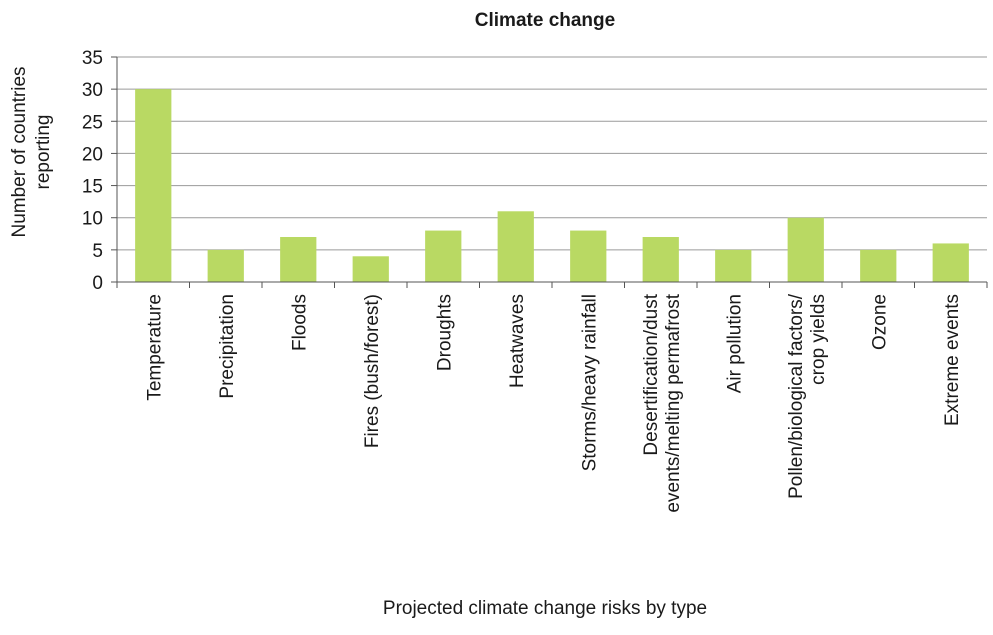 The height and width of the screenshot is (635, 993). What do you see at coordinates (673, 402) in the screenshot?
I see `x-category-label: events/melting permafrost` at bounding box center [673, 402].